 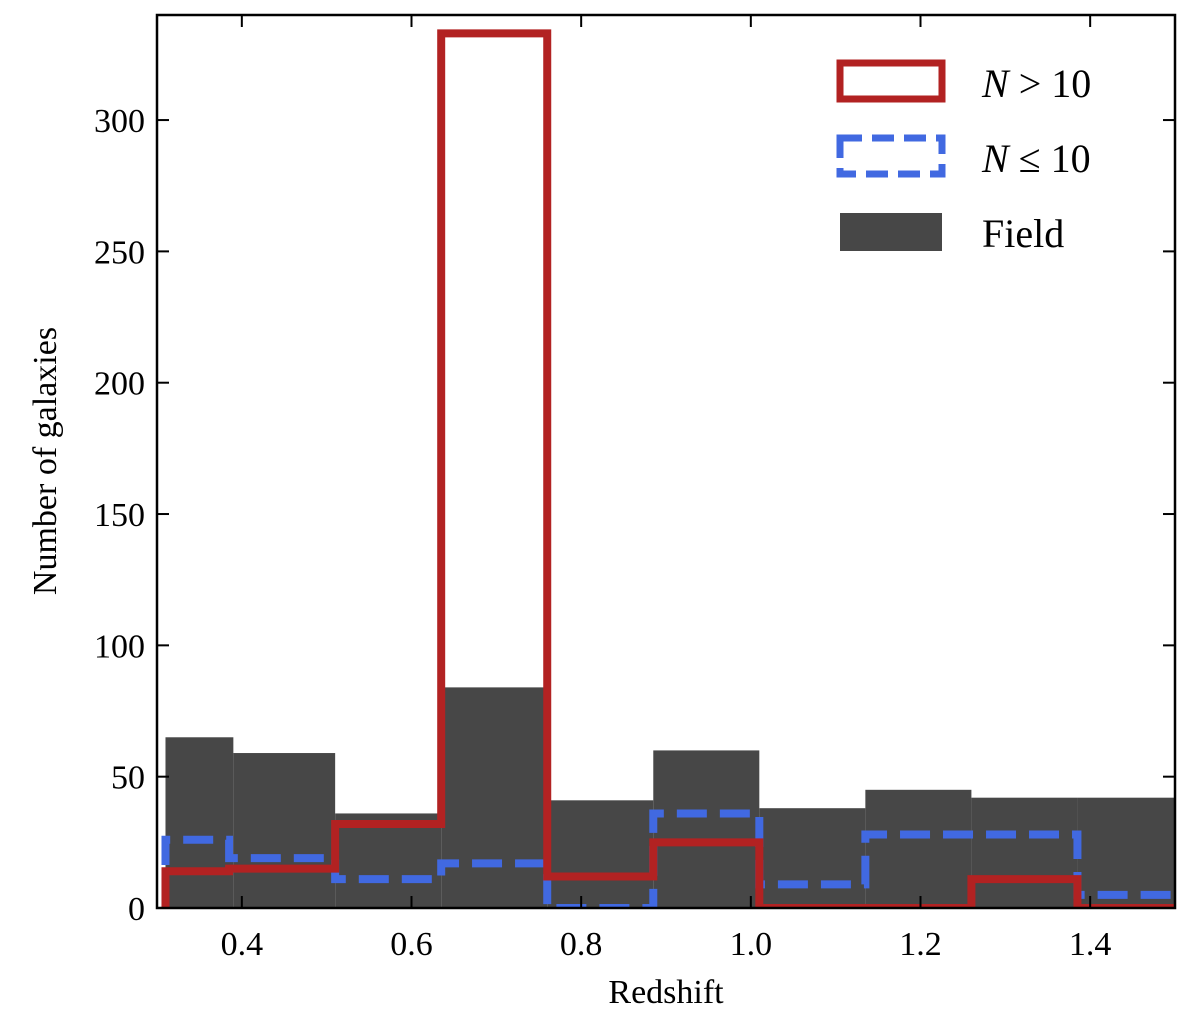 What do you see at coordinates (920, 944) in the screenshot?
I see `x-tick-label: 1.2` at bounding box center [920, 944].